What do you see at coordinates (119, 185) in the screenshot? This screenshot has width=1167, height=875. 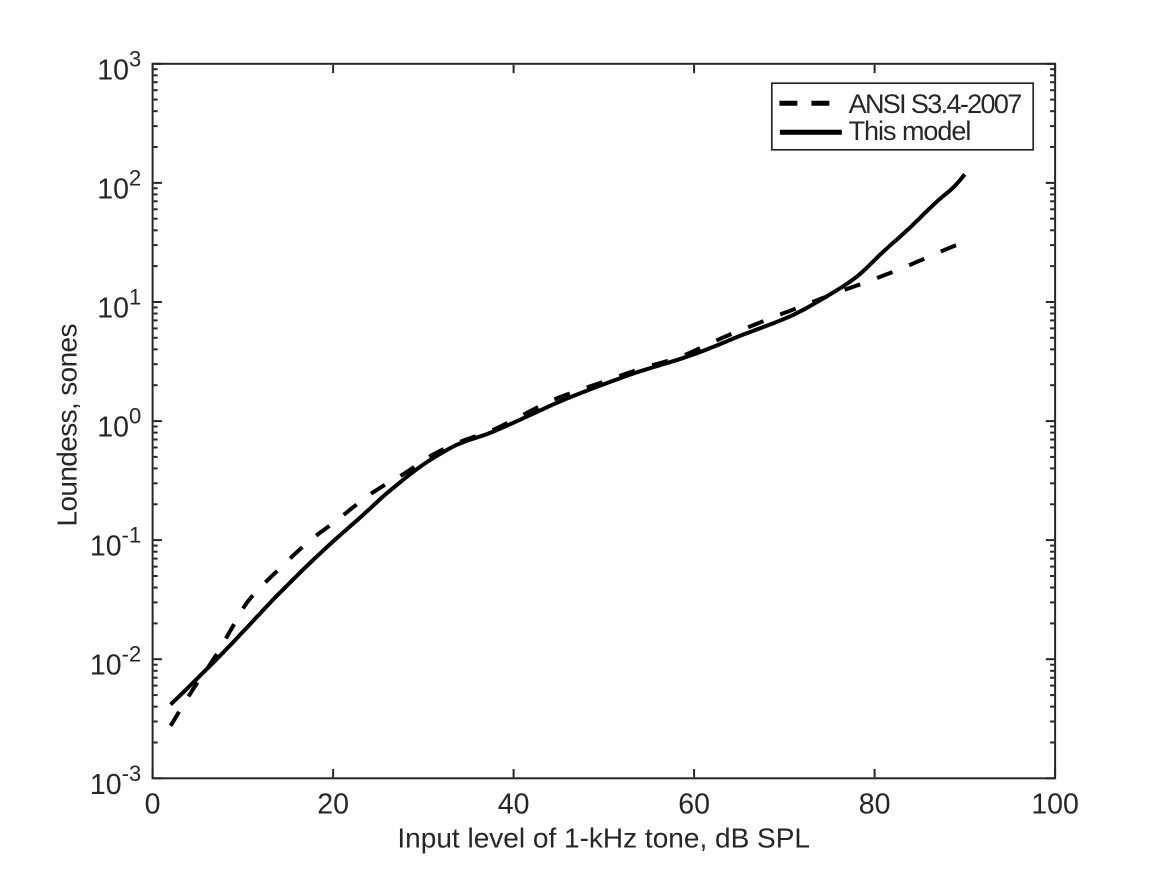 I see `svg-text: 10²` at bounding box center [119, 185].